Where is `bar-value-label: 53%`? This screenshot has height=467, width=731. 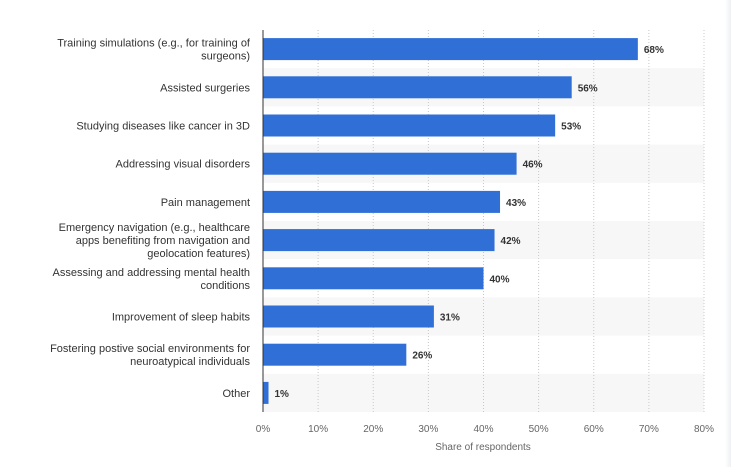 bar-value-label: 53% is located at coordinates (571, 127).